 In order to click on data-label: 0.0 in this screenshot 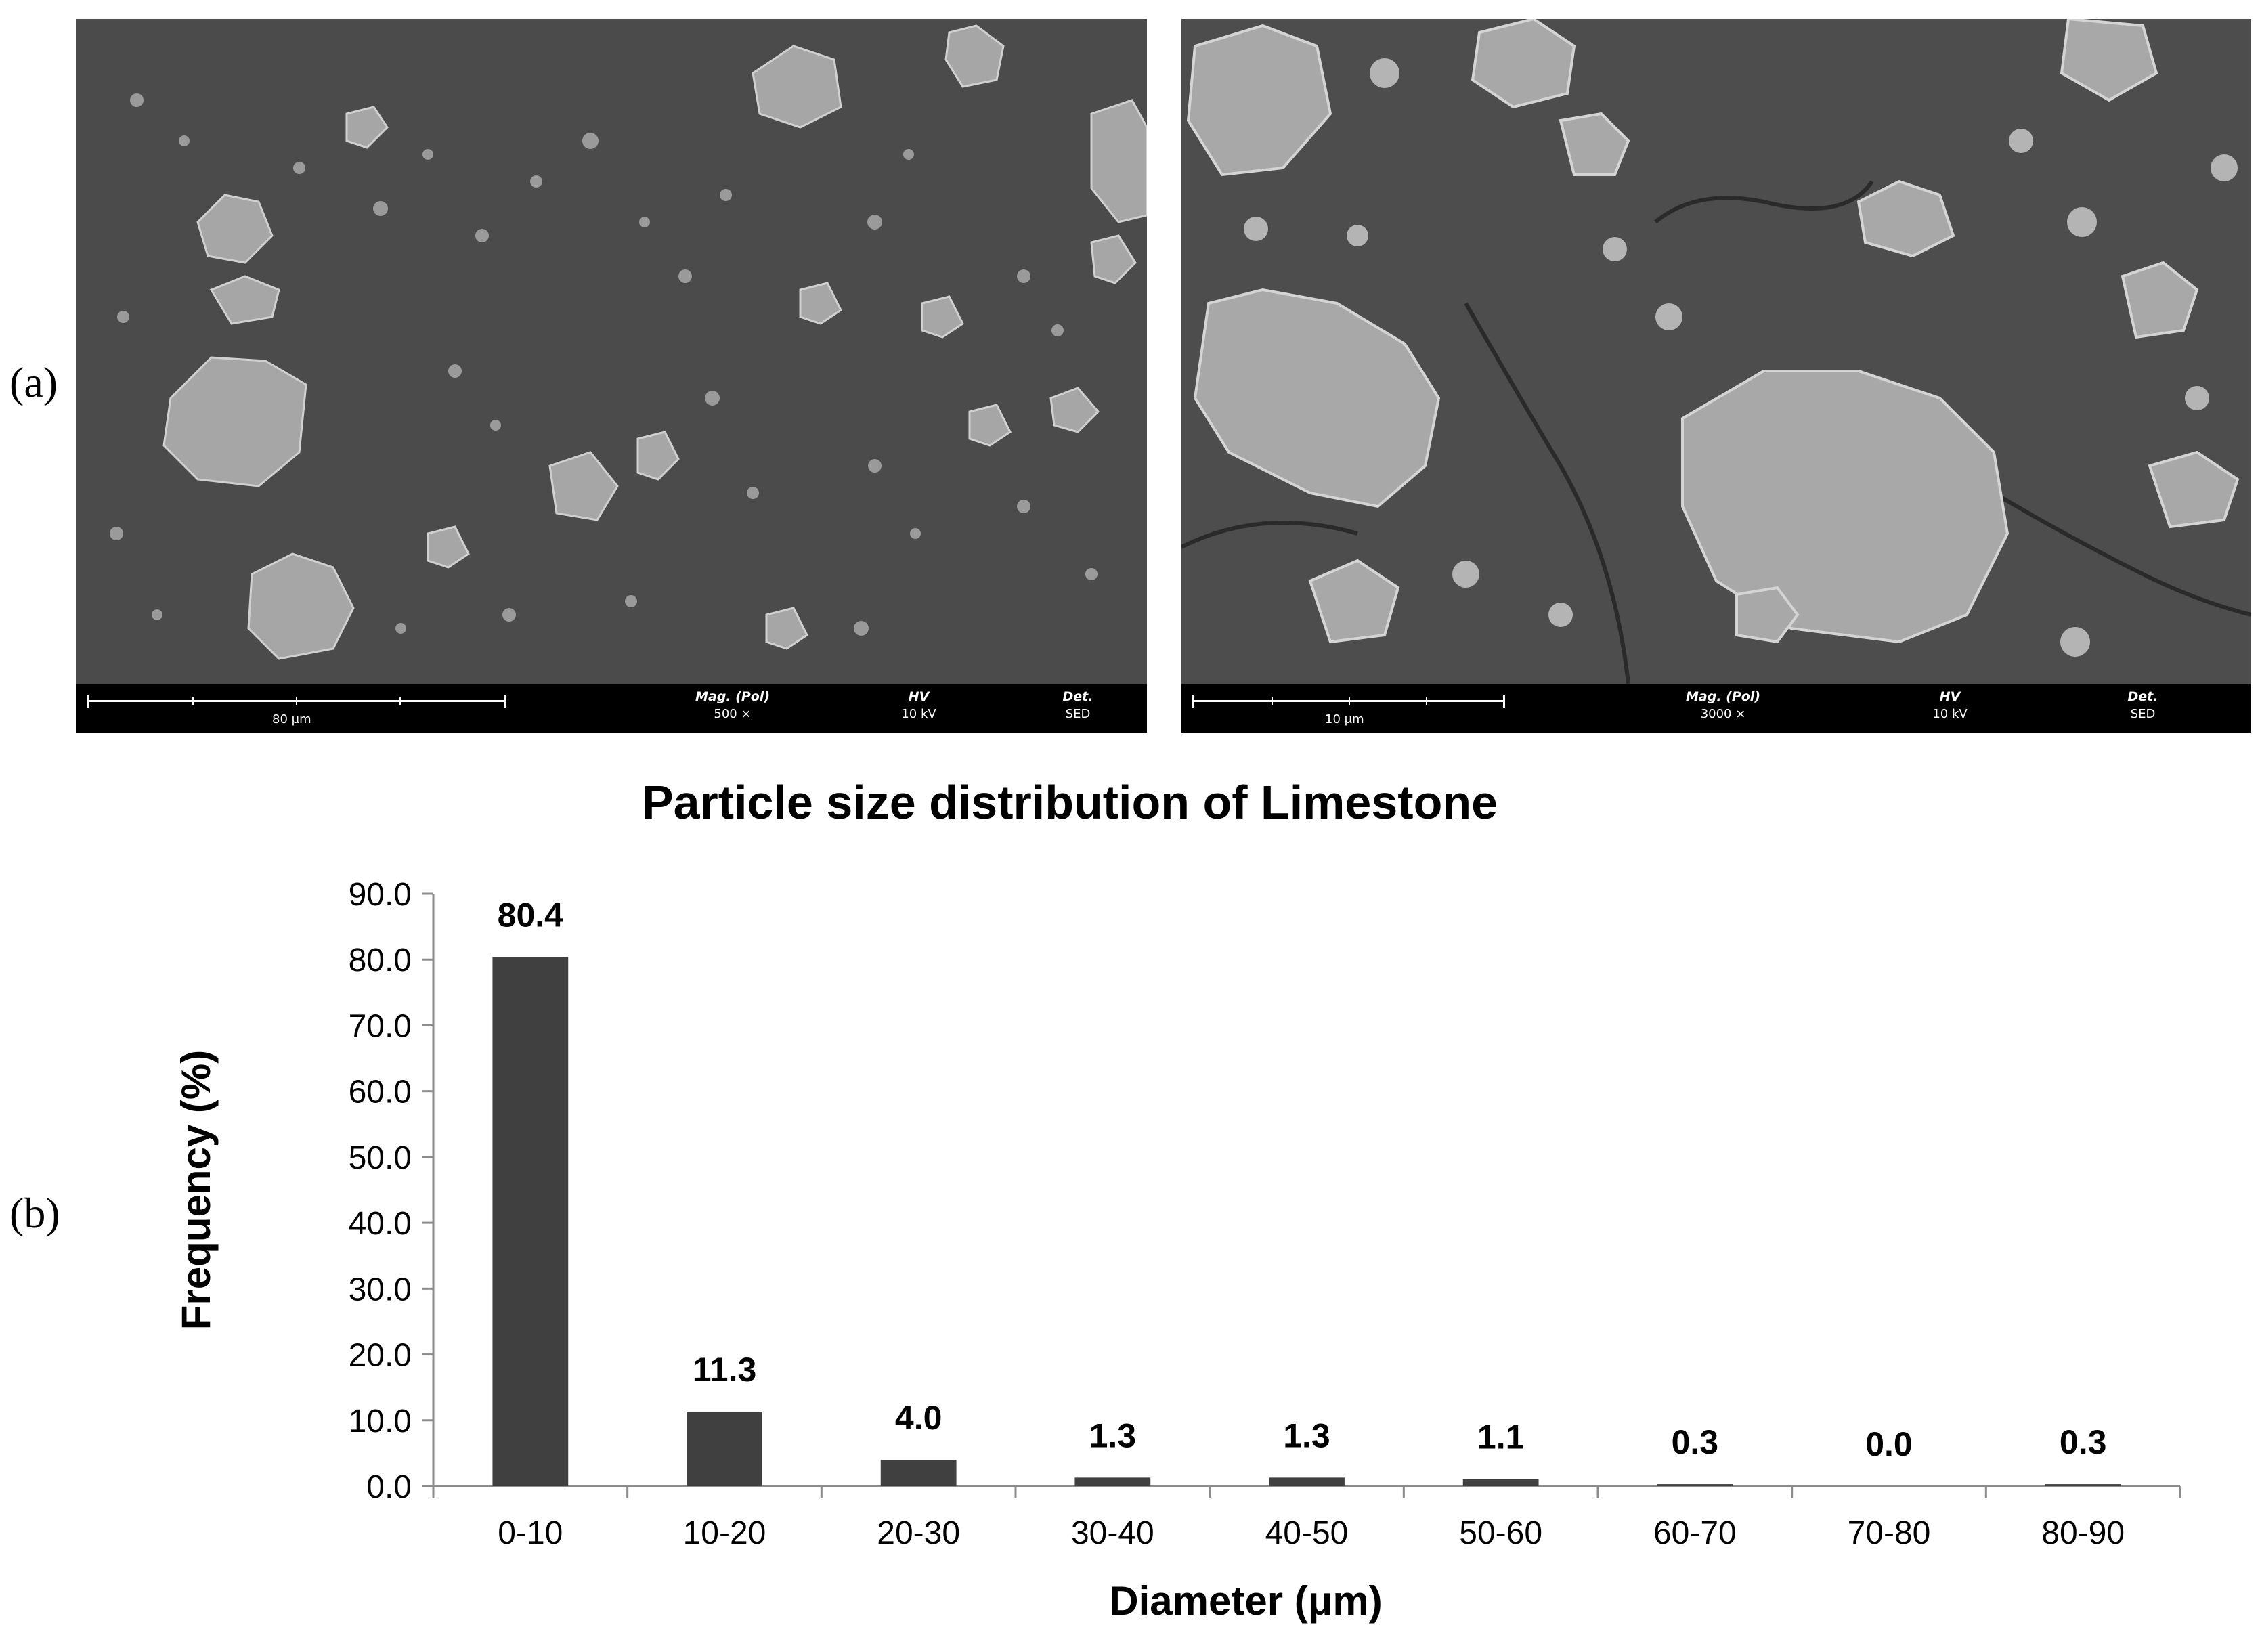, I will do `click(1889, 1444)`.